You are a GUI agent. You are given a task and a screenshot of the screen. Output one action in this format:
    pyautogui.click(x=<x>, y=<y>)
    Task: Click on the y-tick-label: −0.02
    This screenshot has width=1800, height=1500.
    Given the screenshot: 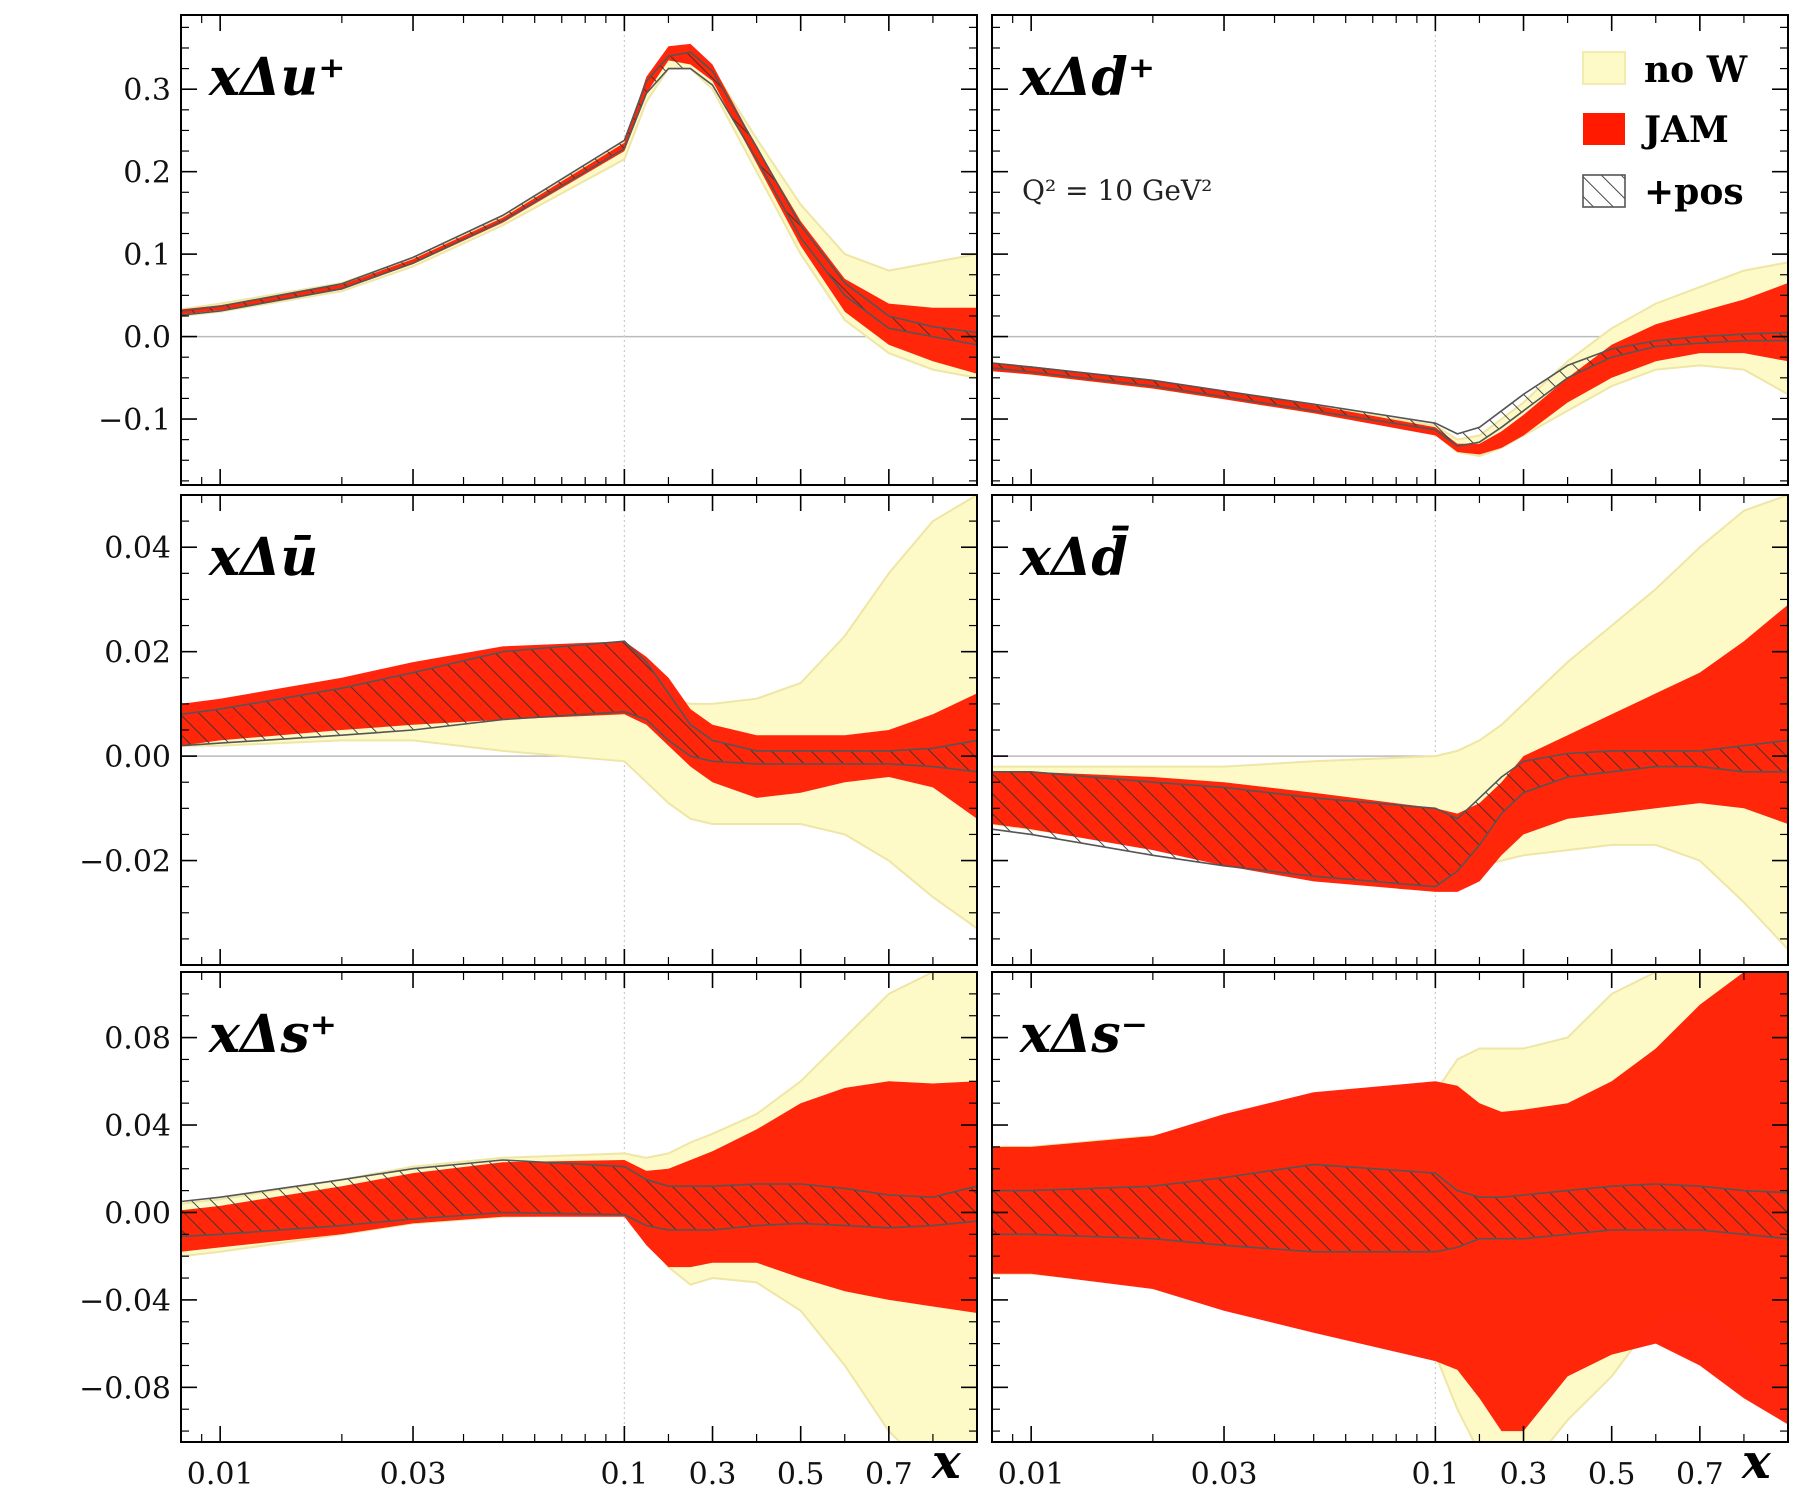 What is the action you would take?
    pyautogui.click(x=125, y=862)
    